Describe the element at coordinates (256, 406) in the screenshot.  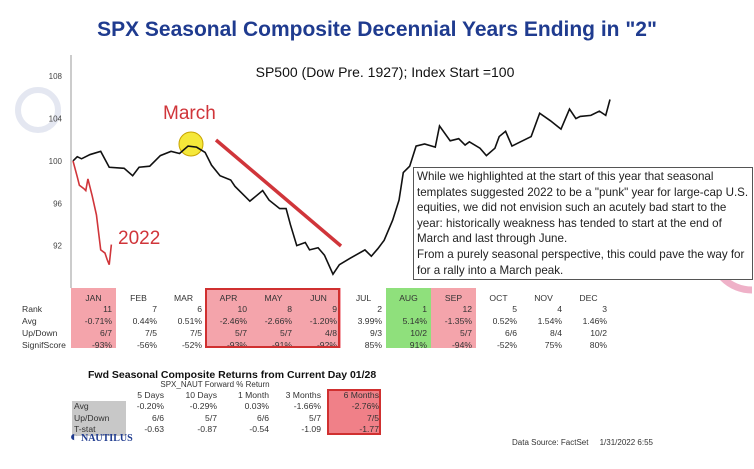
I see `table-cell: 0.03%` at that location.